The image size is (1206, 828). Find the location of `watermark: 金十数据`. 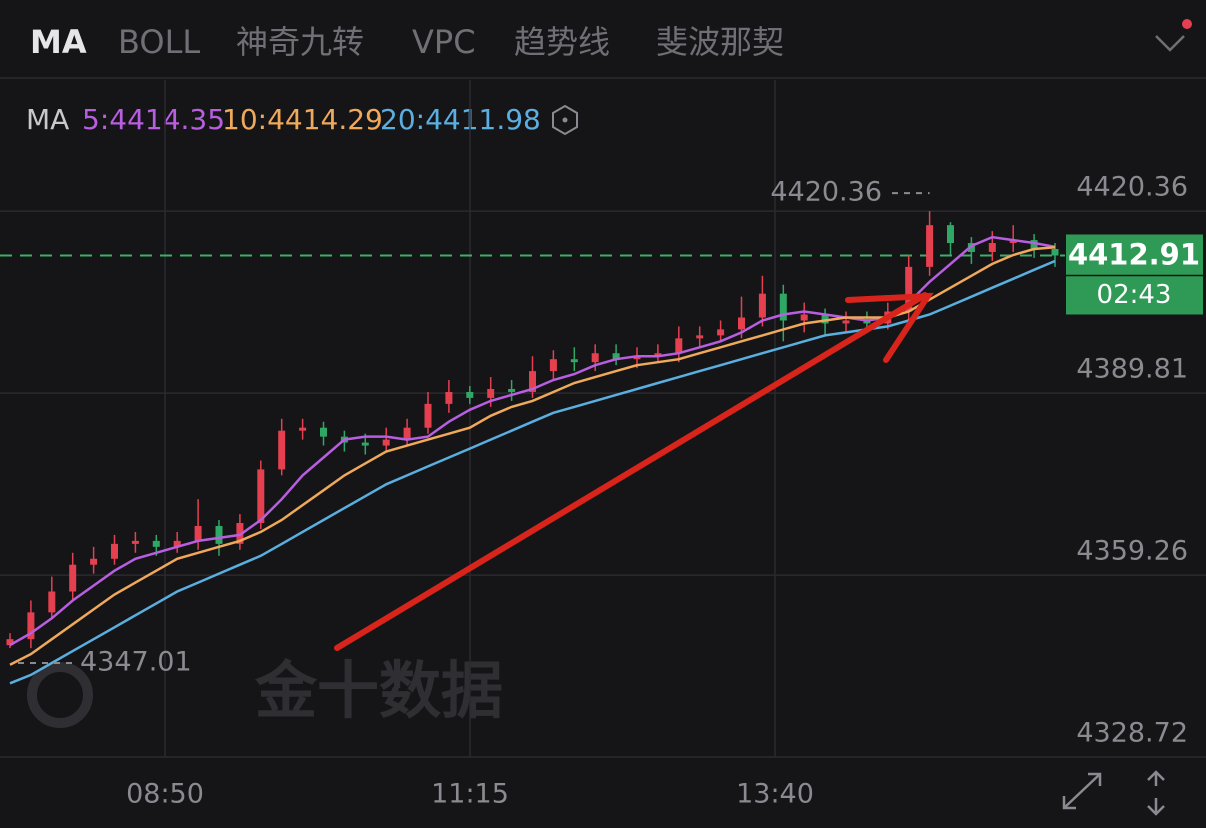

watermark: 金十数据 is located at coordinates (378, 690).